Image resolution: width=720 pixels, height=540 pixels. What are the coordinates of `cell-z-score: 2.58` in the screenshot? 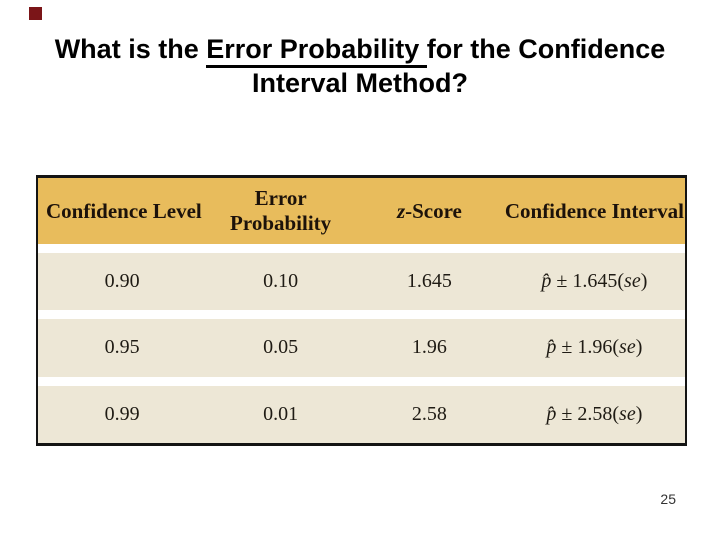 It's located at (429, 413).